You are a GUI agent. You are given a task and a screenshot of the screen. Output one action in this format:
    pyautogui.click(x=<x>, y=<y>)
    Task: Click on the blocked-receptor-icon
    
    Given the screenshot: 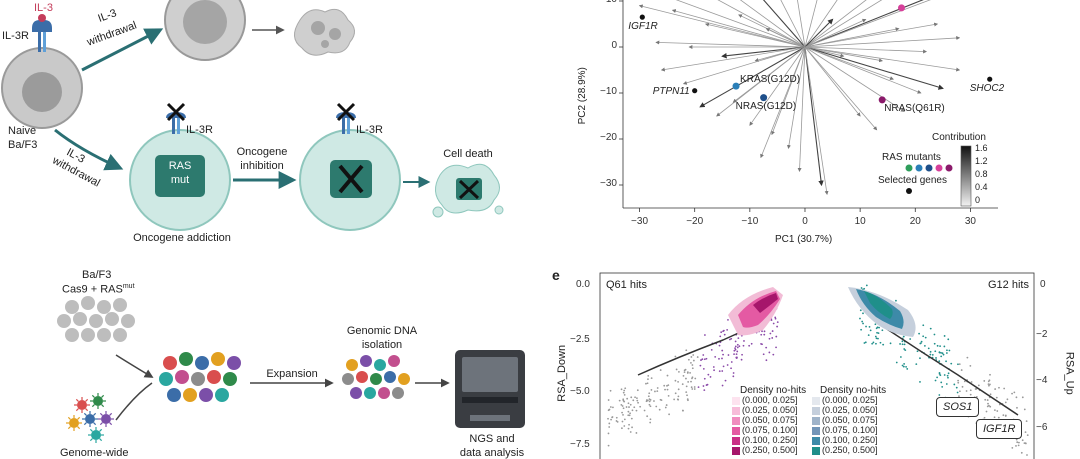 What is the action you would take?
    pyautogui.click(x=176, y=118)
    